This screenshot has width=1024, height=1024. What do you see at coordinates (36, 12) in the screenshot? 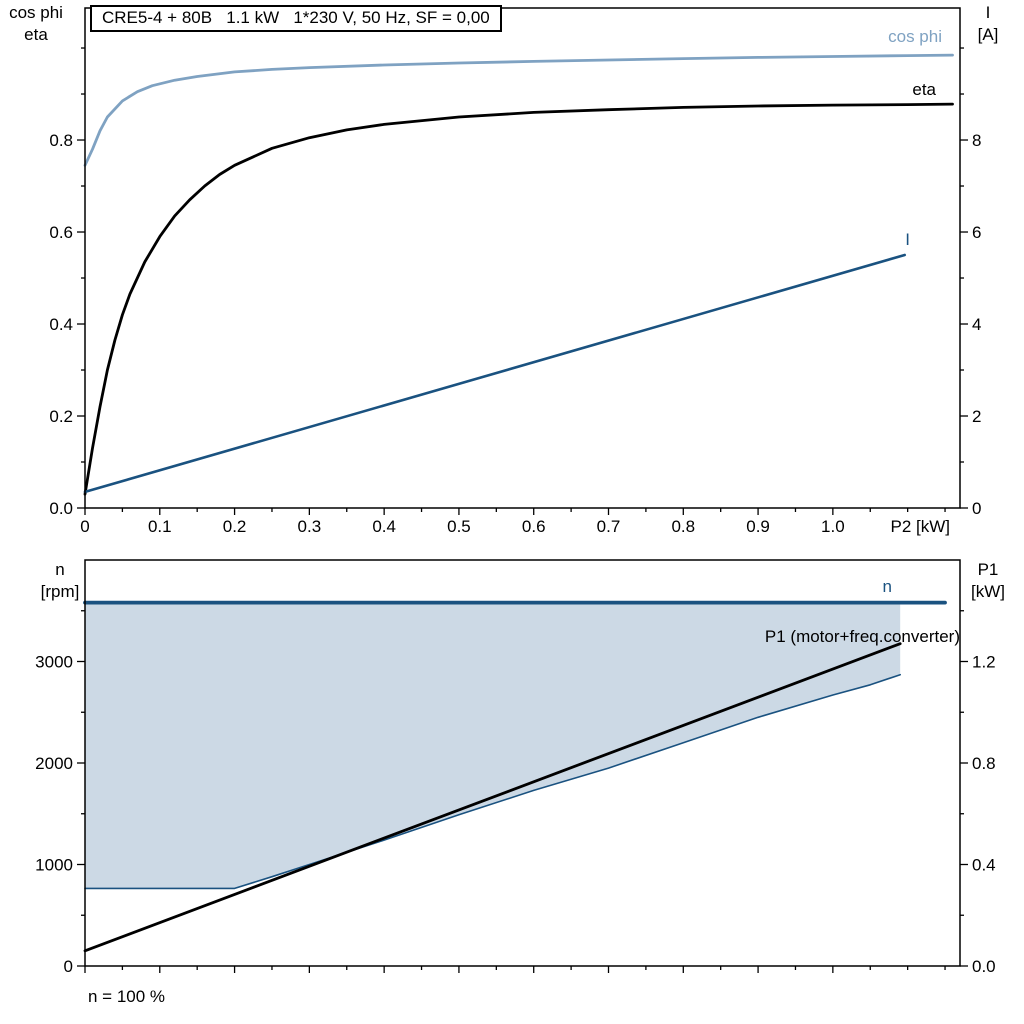
I see `top-left-axis-title-line1: cos phi` at bounding box center [36, 12].